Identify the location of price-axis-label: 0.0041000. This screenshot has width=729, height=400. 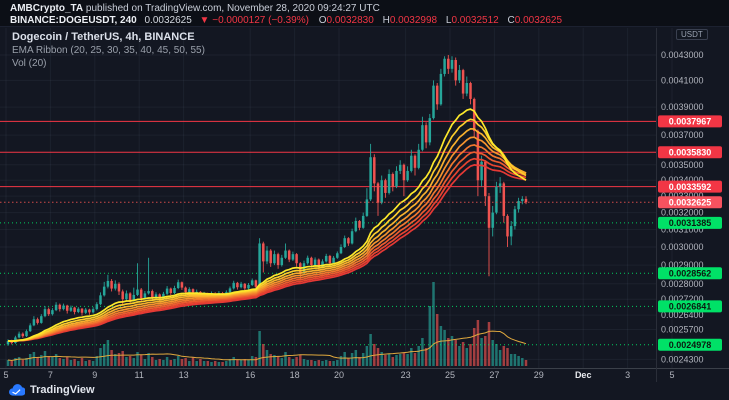
(682, 80).